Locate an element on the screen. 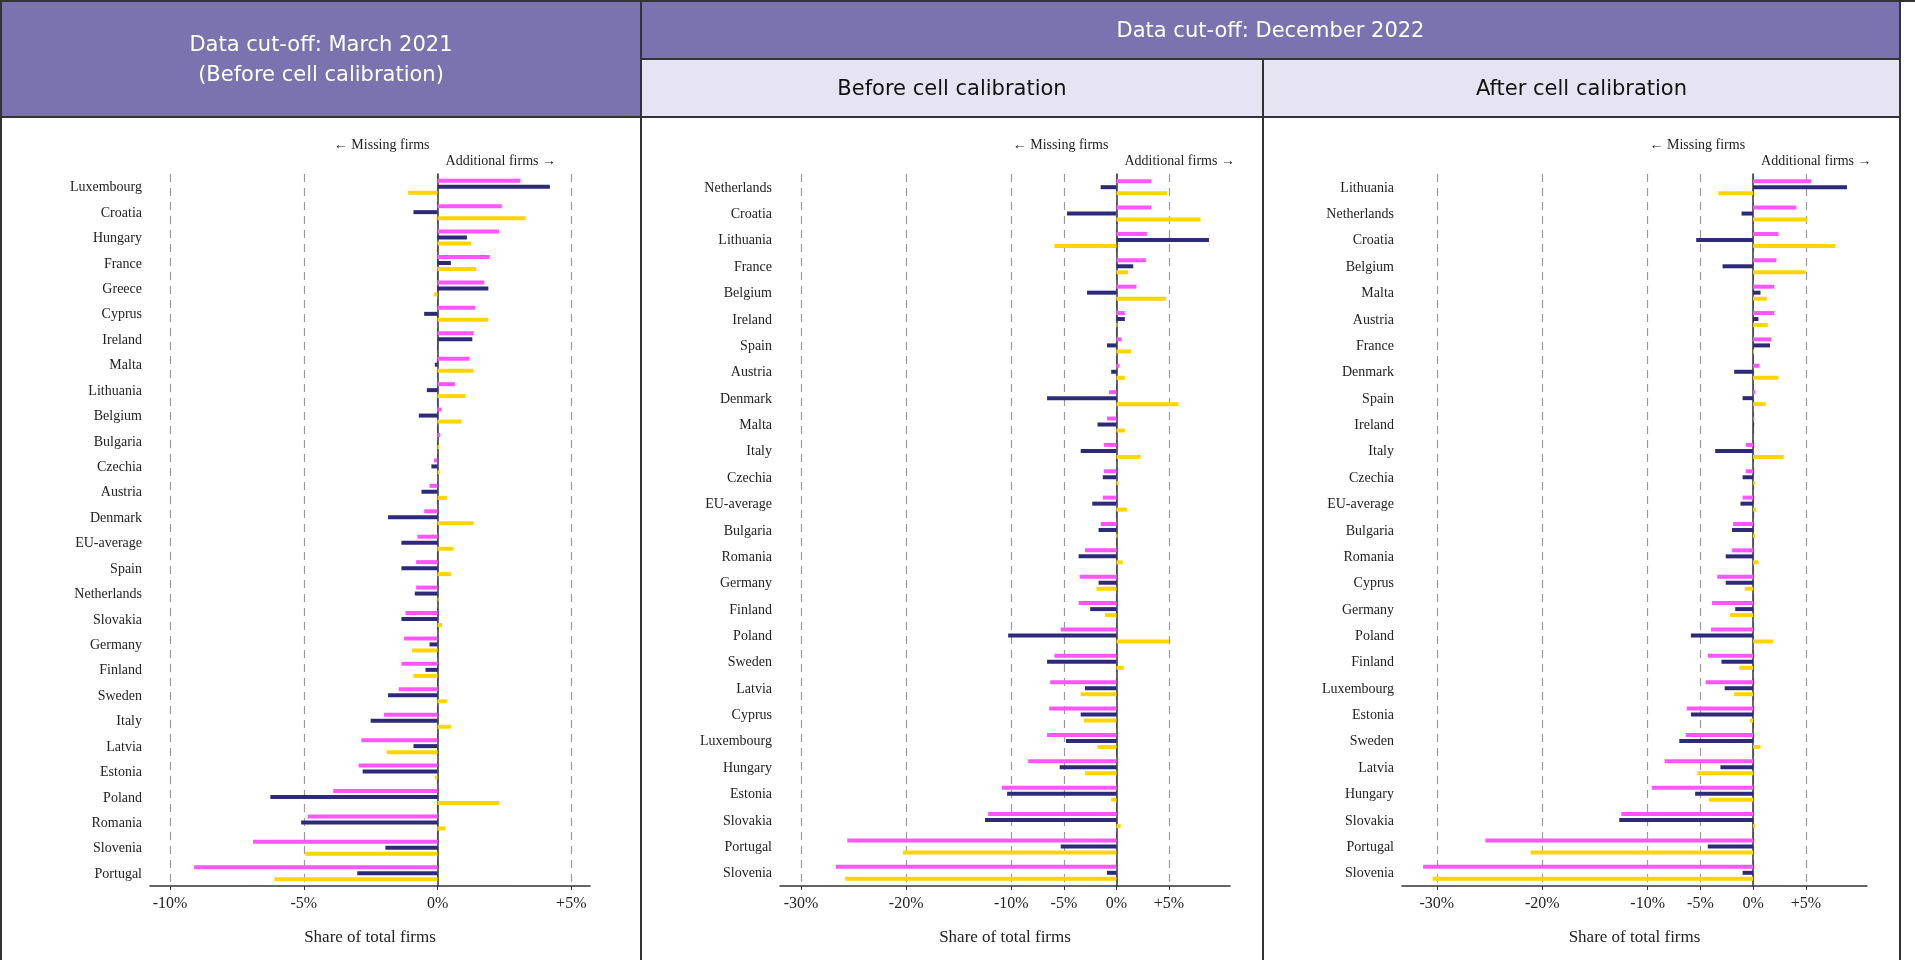 The image size is (1915, 960). y-tick-label: Spain is located at coordinates (1378, 398).